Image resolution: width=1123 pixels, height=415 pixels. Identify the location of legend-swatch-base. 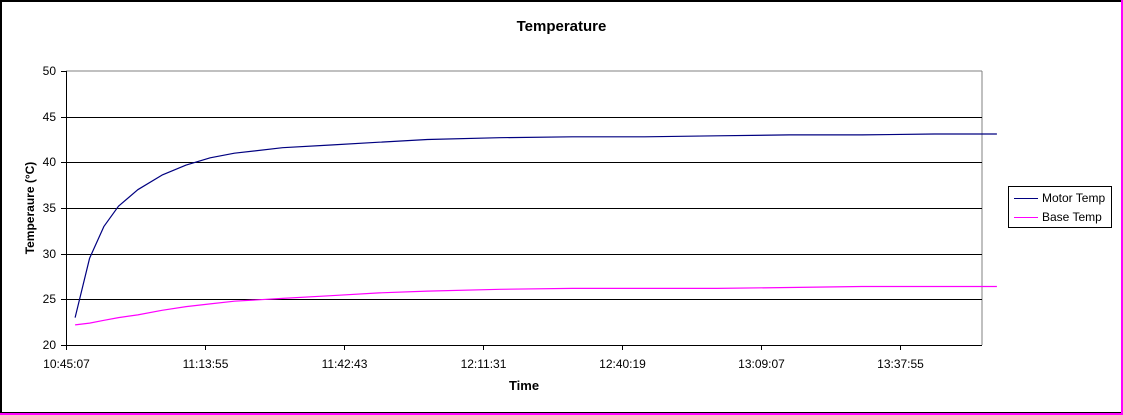
(1026, 217).